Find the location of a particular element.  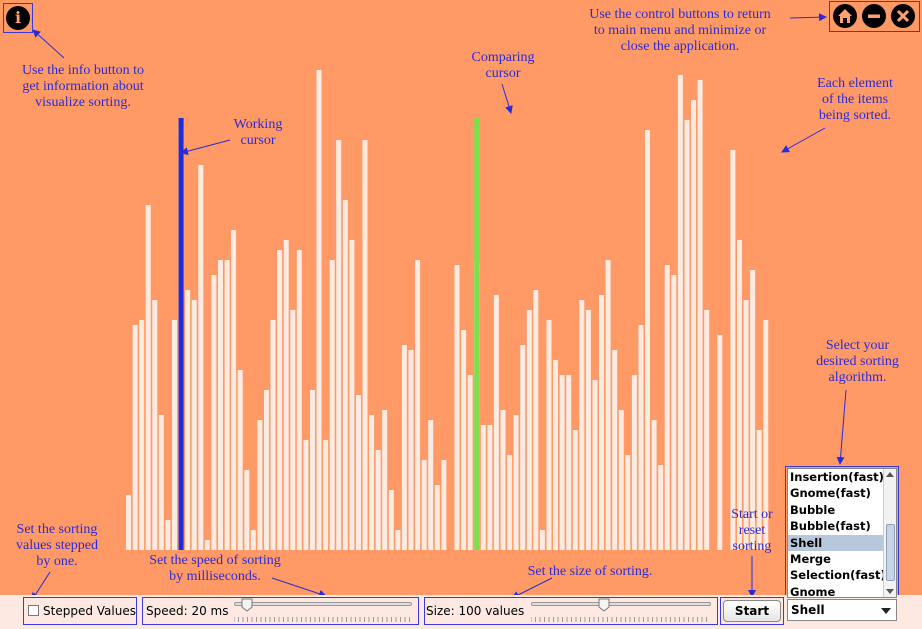

algorithm-option: Gnome is located at coordinates (813, 591).